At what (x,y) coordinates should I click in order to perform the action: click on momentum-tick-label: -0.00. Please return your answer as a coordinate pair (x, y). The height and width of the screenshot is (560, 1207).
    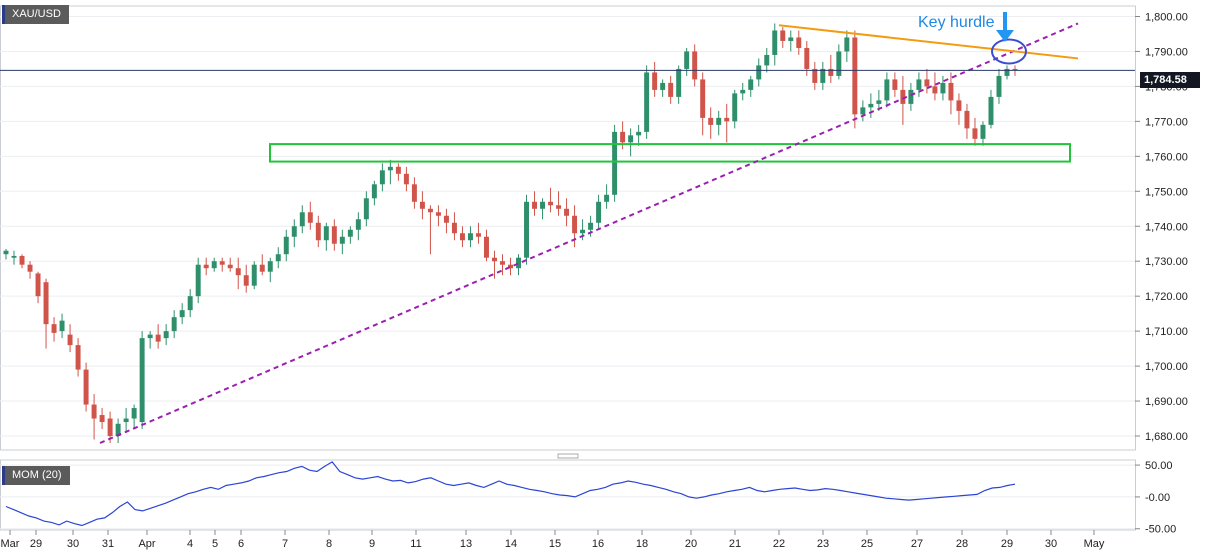
    Looking at the image, I should click on (1157, 498).